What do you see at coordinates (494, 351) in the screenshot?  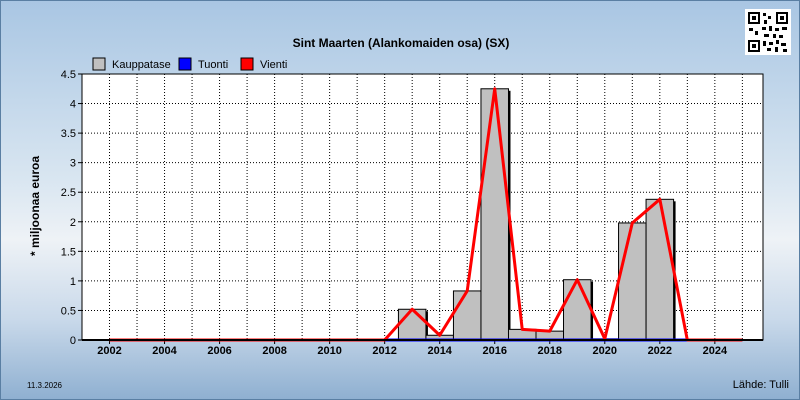 I see `x-tick-label: 2016` at bounding box center [494, 351].